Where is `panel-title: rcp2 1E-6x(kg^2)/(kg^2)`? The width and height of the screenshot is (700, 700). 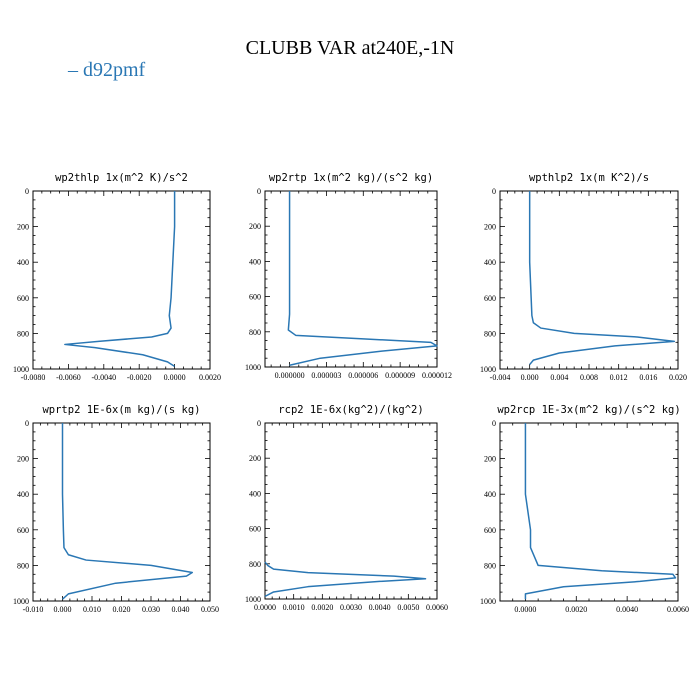
panel-title: rcp2 1E-6x(kg^2)/(kg^2) is located at coordinates (350, 410).